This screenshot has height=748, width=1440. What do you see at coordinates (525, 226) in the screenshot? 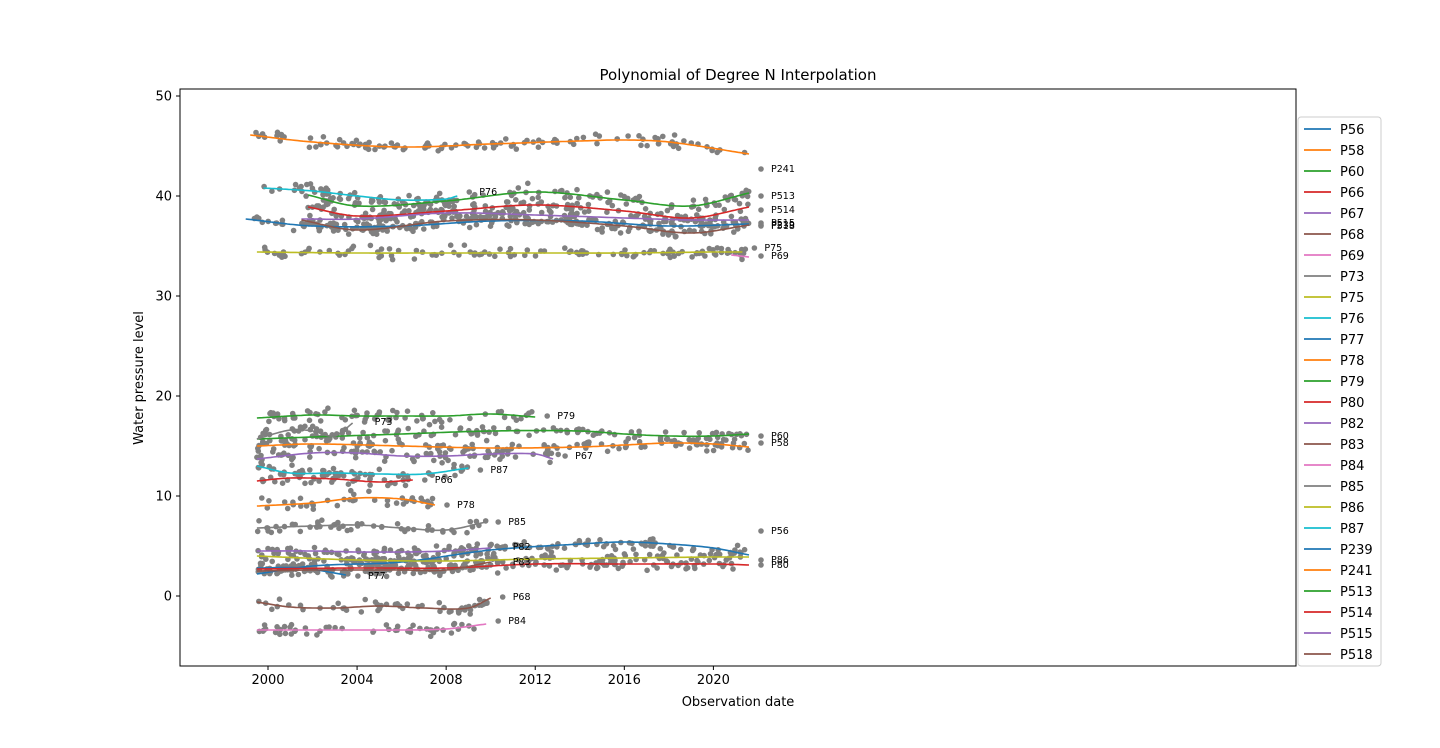
I see `series-line-p518` at bounding box center [525, 226].